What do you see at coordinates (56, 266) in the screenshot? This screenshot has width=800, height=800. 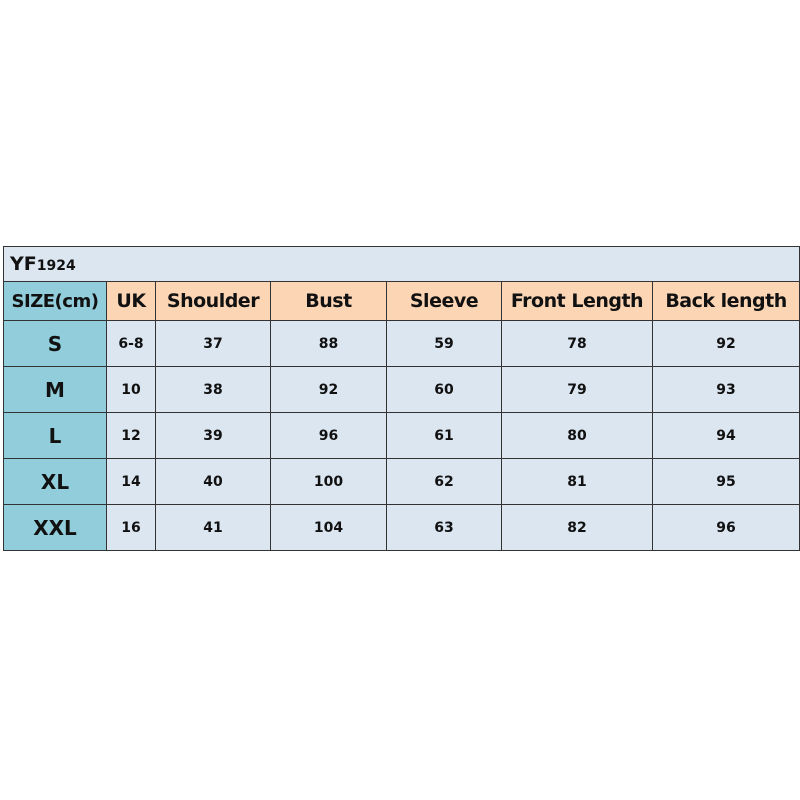 I see `product-code-number: 1924` at bounding box center [56, 266].